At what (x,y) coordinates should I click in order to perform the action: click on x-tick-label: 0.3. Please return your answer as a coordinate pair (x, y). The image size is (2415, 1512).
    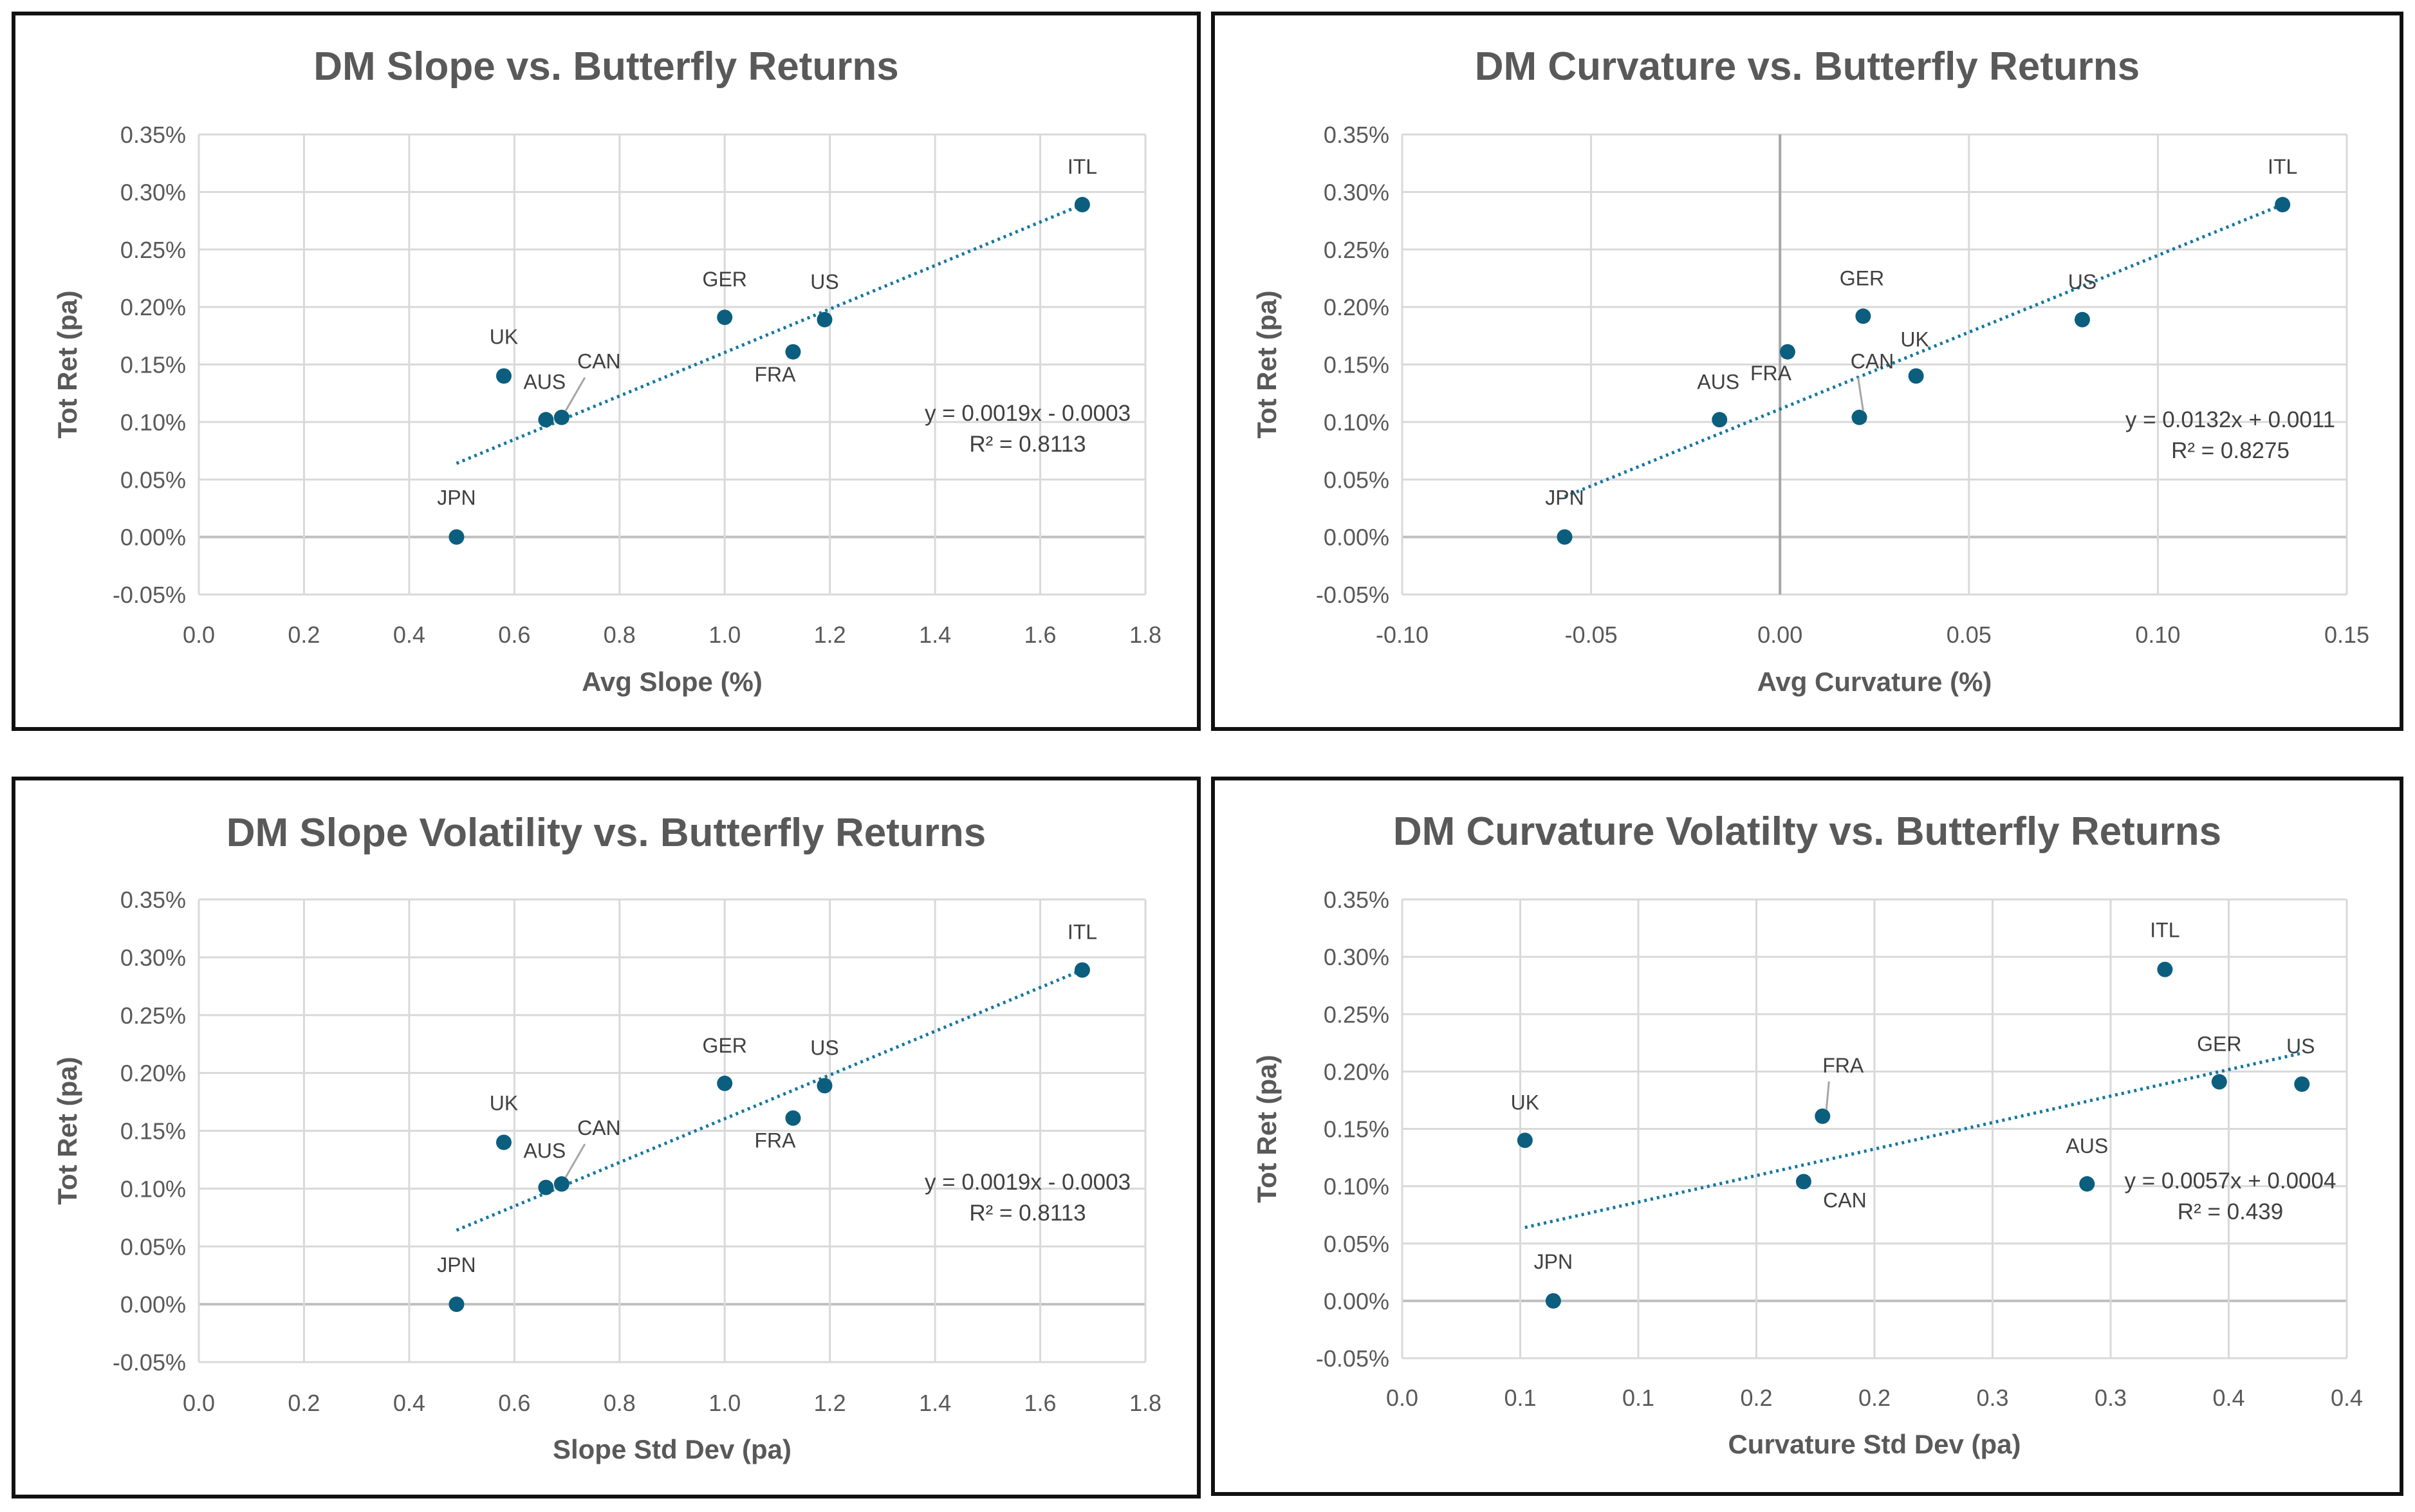
    Looking at the image, I should click on (1992, 1398).